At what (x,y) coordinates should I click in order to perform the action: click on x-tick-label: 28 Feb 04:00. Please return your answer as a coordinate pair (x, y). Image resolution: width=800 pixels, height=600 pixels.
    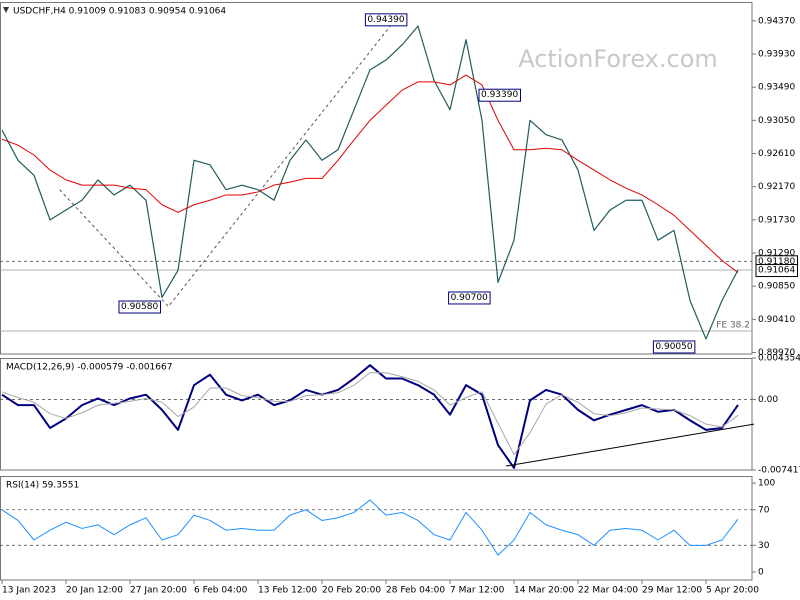
    Looking at the image, I should click on (415, 591).